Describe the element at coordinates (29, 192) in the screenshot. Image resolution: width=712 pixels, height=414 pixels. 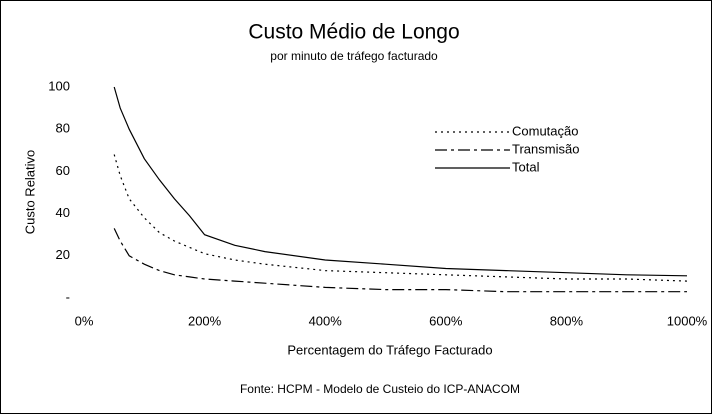
I see `y-axis-label: Custo Relativo` at that location.